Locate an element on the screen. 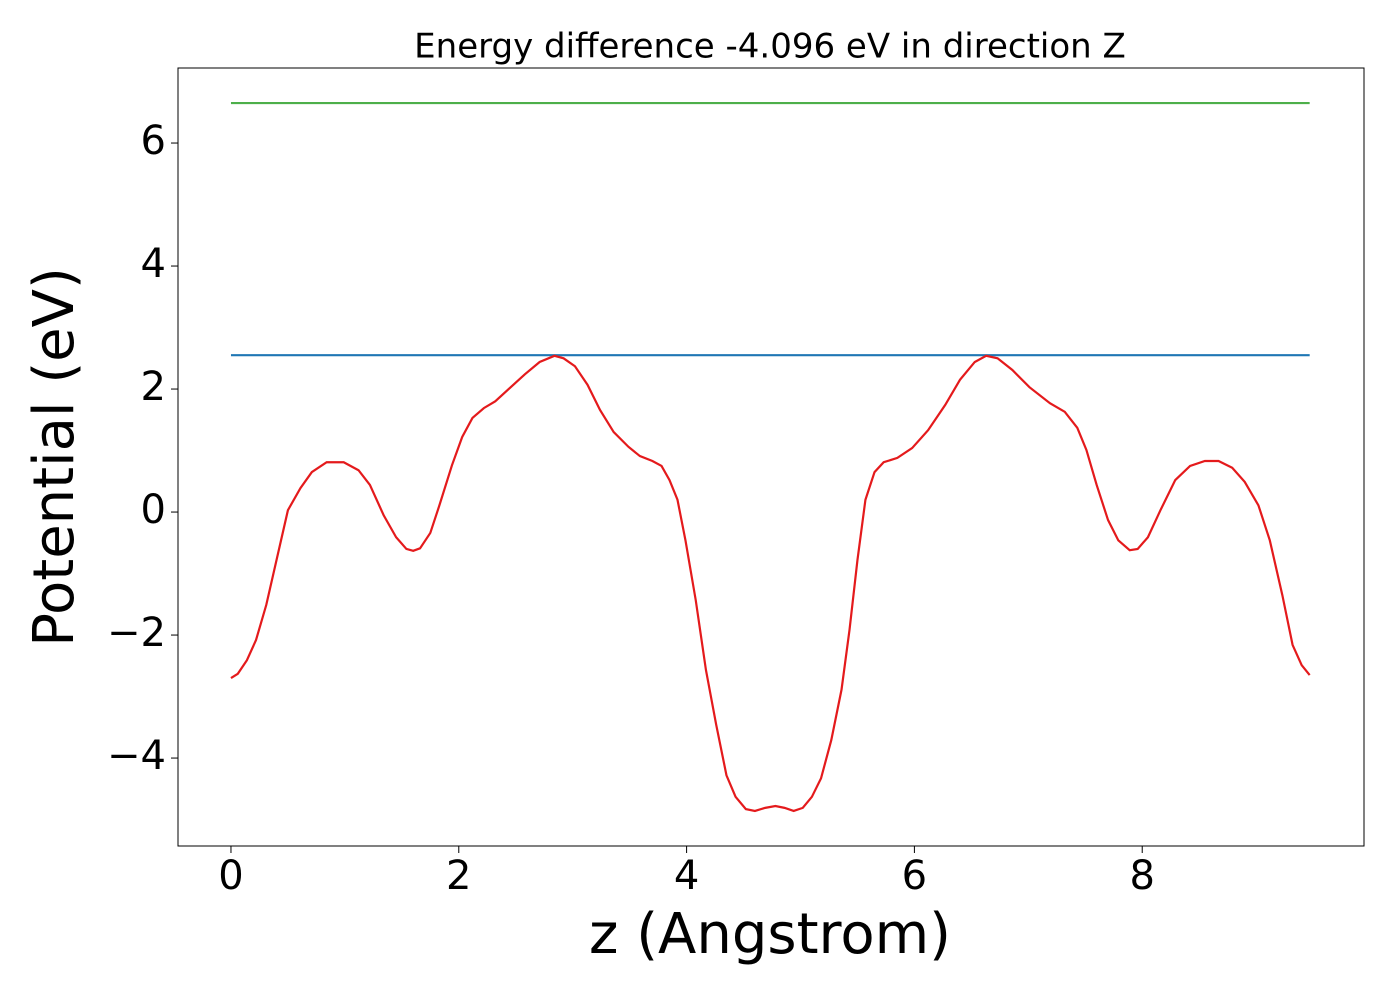  y-tick-label: 4 is located at coordinates (153, 264).